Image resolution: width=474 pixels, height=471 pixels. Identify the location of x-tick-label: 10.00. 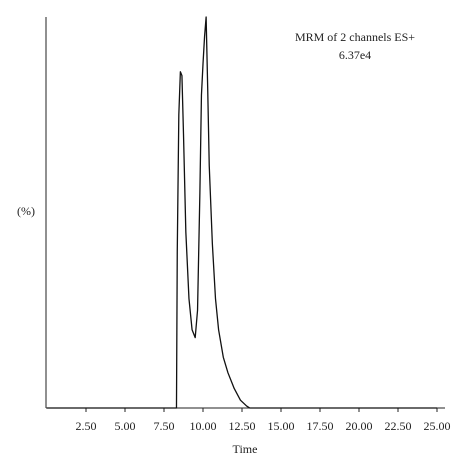
(203, 426).